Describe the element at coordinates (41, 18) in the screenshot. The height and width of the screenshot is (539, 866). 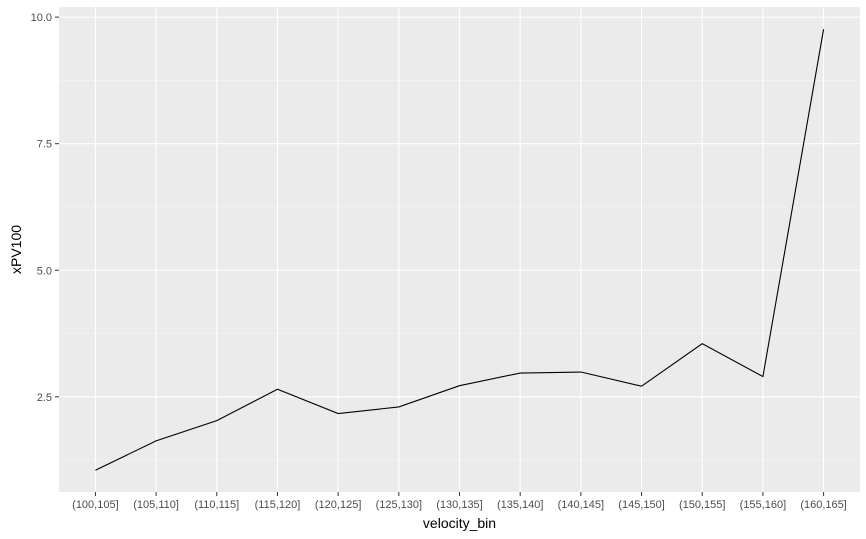
I see `y-tick-label: 10.0` at that location.